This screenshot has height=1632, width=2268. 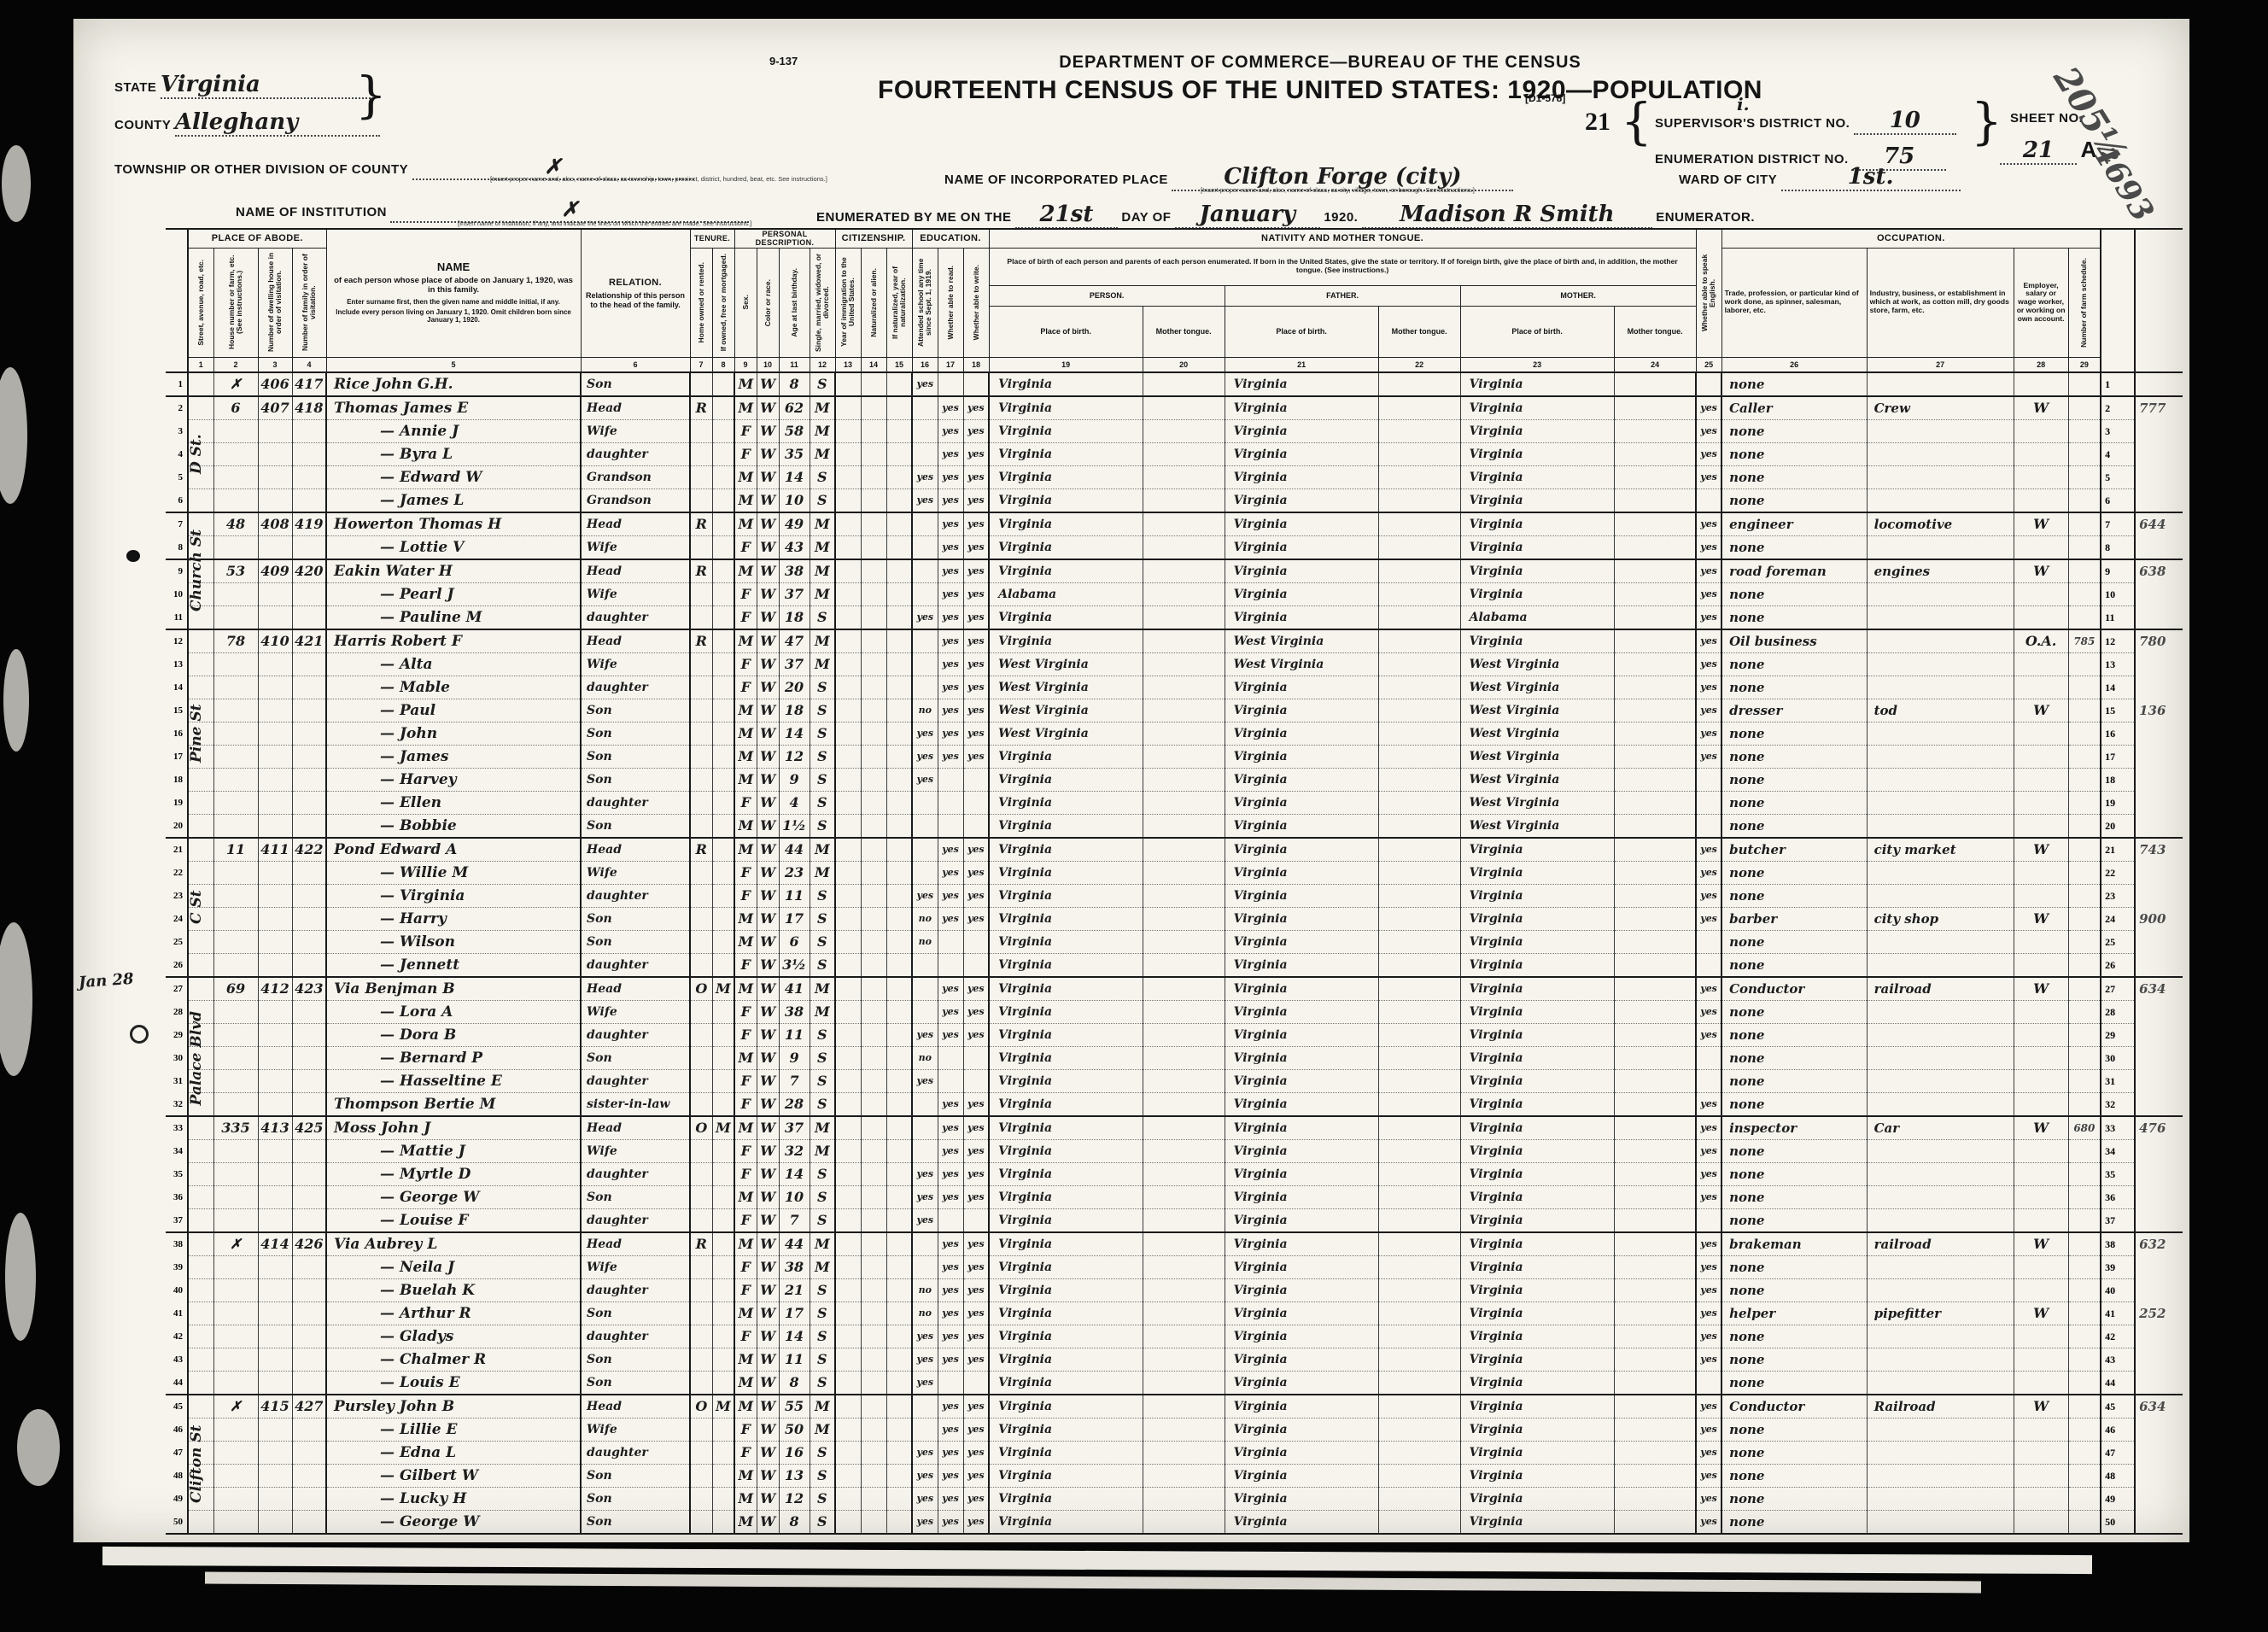 What do you see at coordinates (794, 1244) in the screenshot?
I see `cell-age: 44` at bounding box center [794, 1244].